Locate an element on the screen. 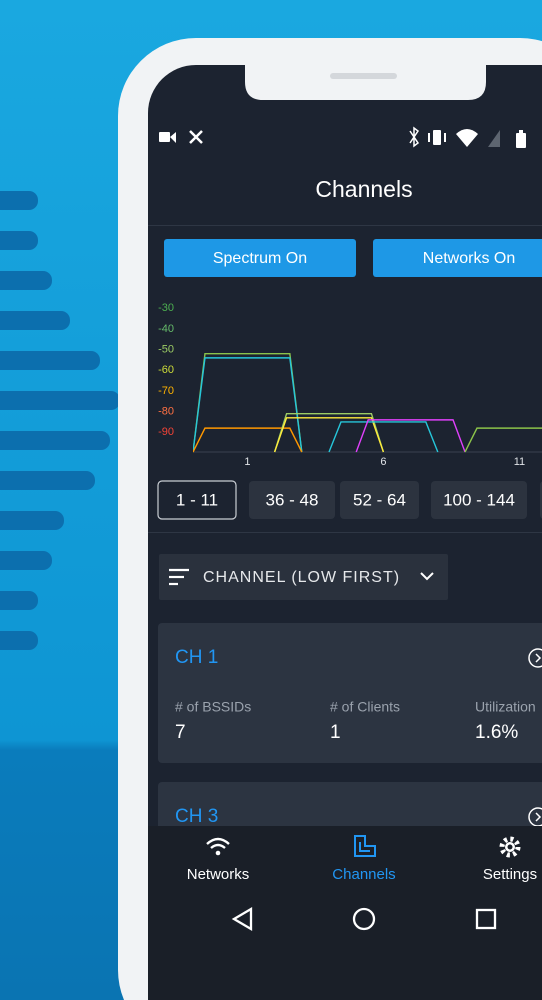 This screenshot has width=542, height=1000. stat-value: 7 is located at coordinates (180, 732).